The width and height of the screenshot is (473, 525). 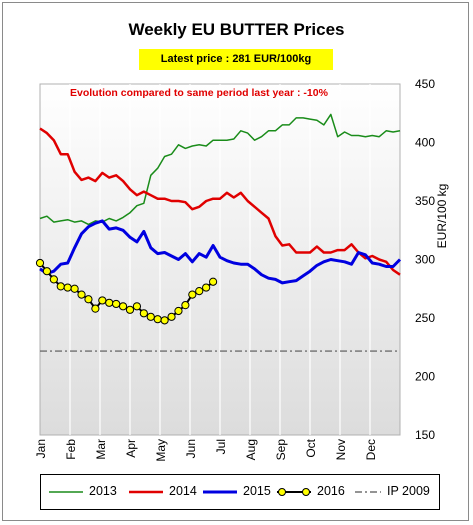 I want to click on x-axis: Jan Feb Mar Apr May Jun Jul Aug Sep Oct Nov Dec, so click(x=206, y=449).